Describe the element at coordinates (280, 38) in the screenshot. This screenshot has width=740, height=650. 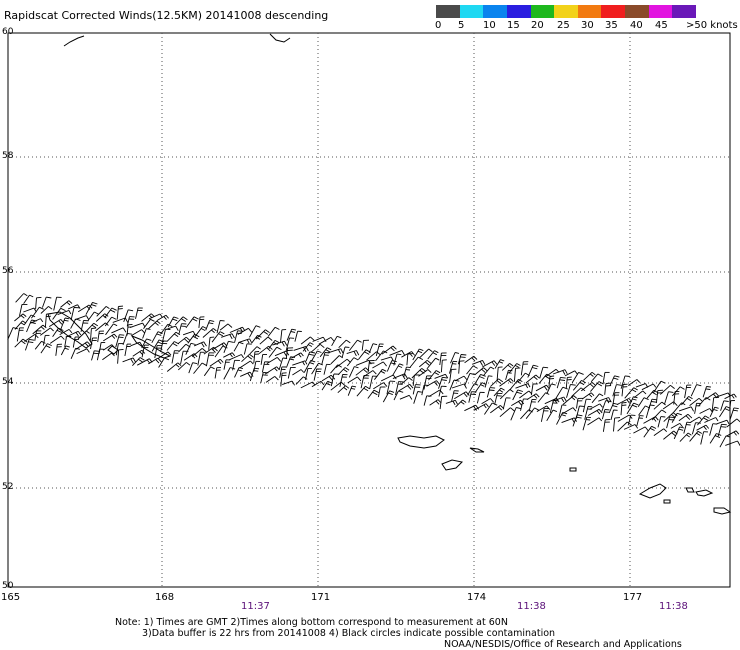
I see `mainland-coast` at that location.